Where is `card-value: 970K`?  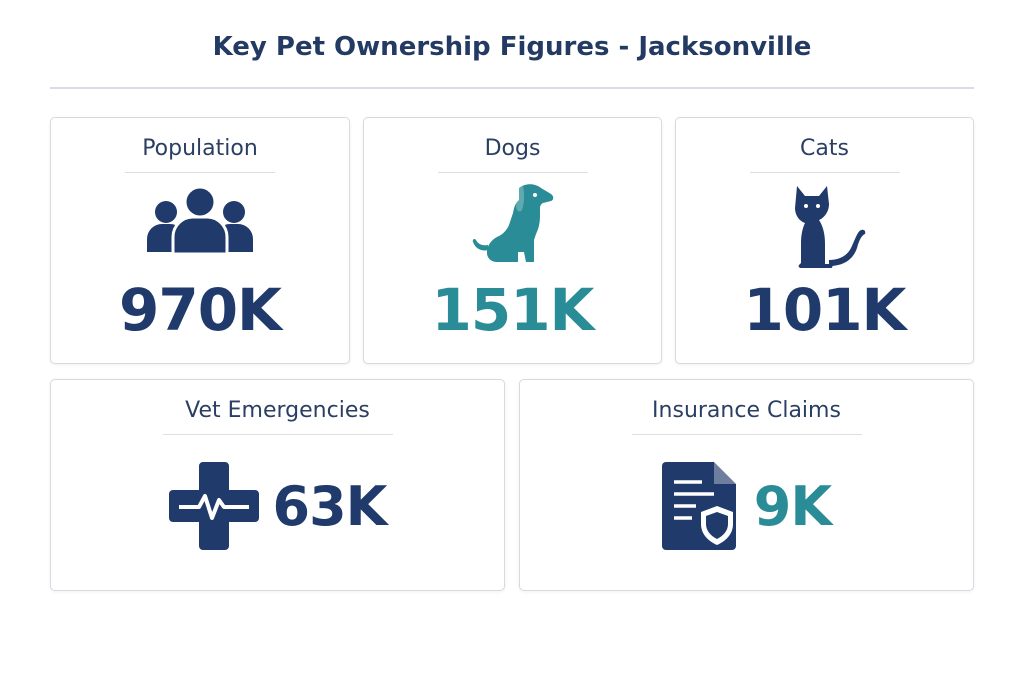 card-value: 970K is located at coordinates (200, 310).